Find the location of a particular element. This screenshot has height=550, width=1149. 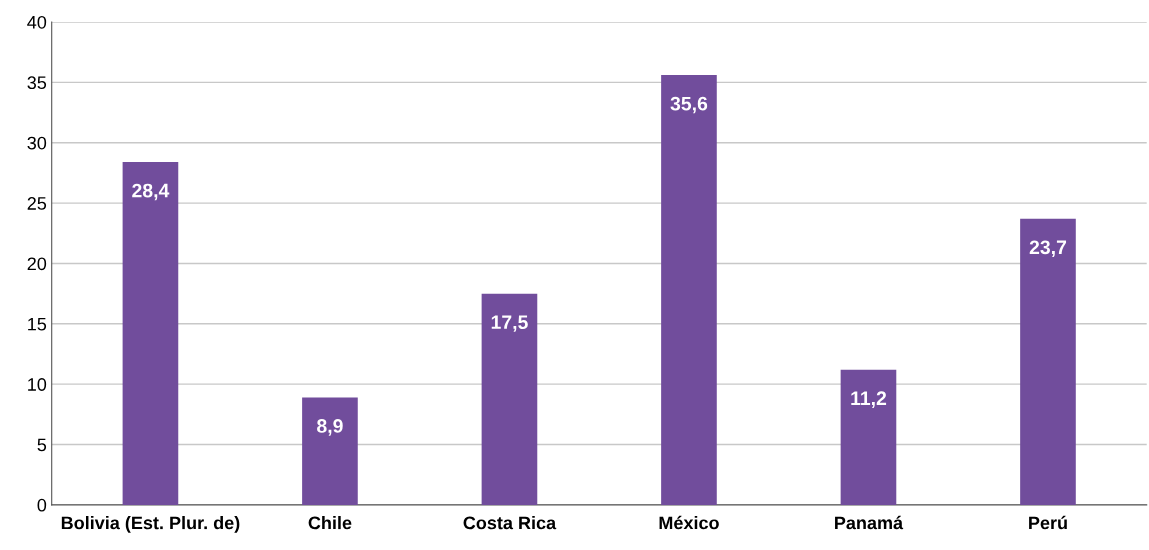

data-label: 35,6 is located at coordinates (689, 105).